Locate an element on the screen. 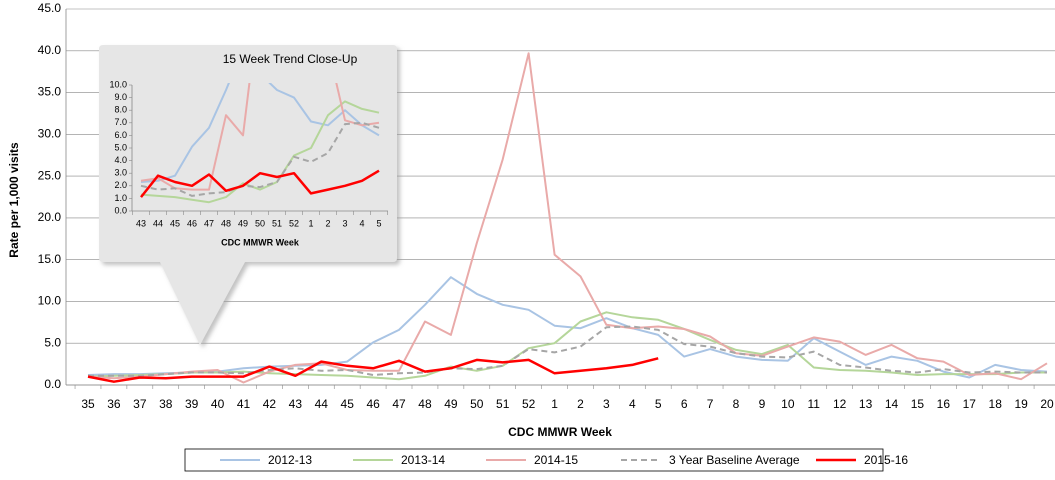  x-tick-label: 8 is located at coordinates (736, 404).